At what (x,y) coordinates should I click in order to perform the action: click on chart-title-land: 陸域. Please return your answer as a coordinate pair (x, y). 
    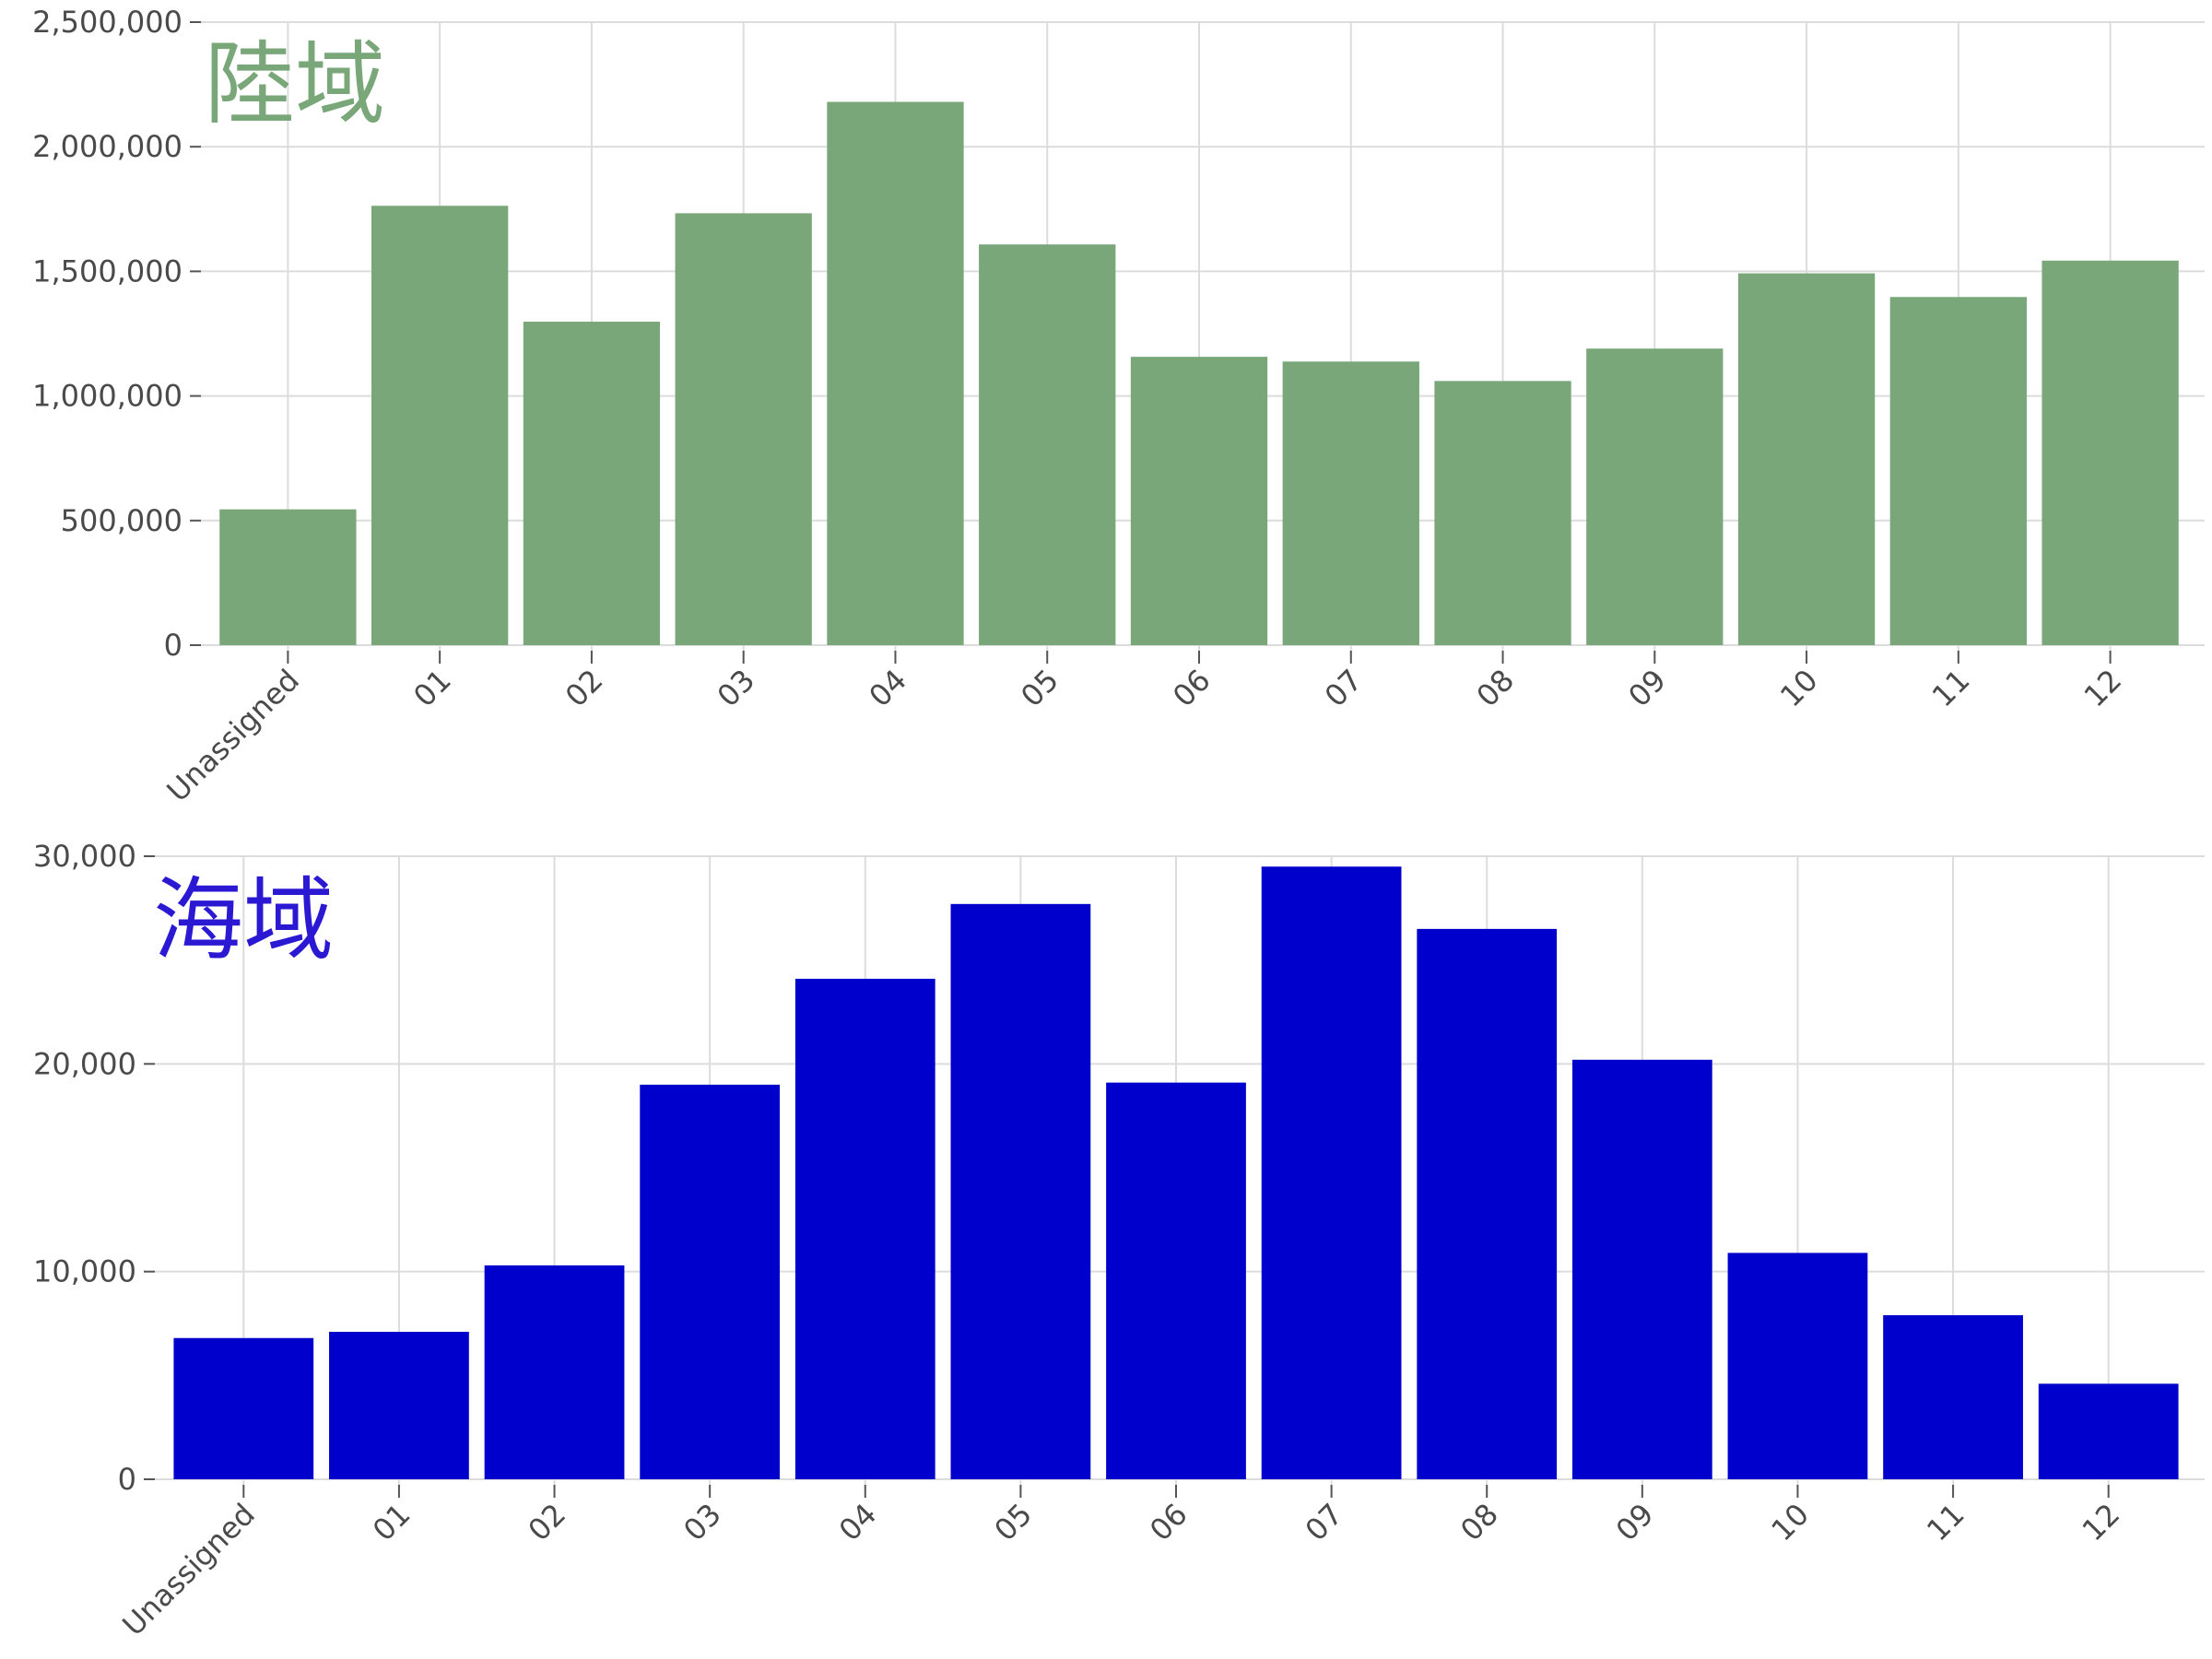
    Looking at the image, I should click on (295, 84).